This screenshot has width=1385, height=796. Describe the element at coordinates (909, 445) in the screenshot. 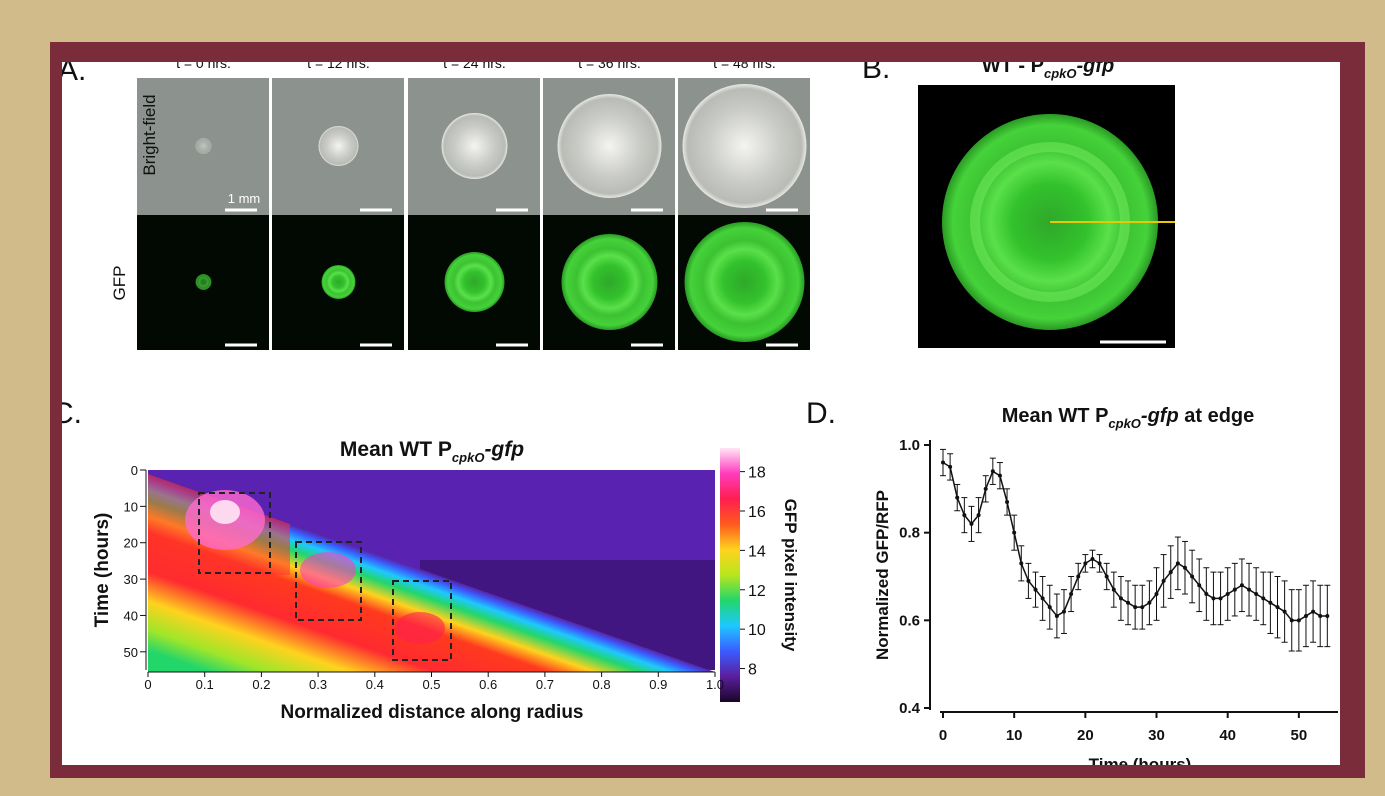

I see `y-tick-label: 1.0` at that location.